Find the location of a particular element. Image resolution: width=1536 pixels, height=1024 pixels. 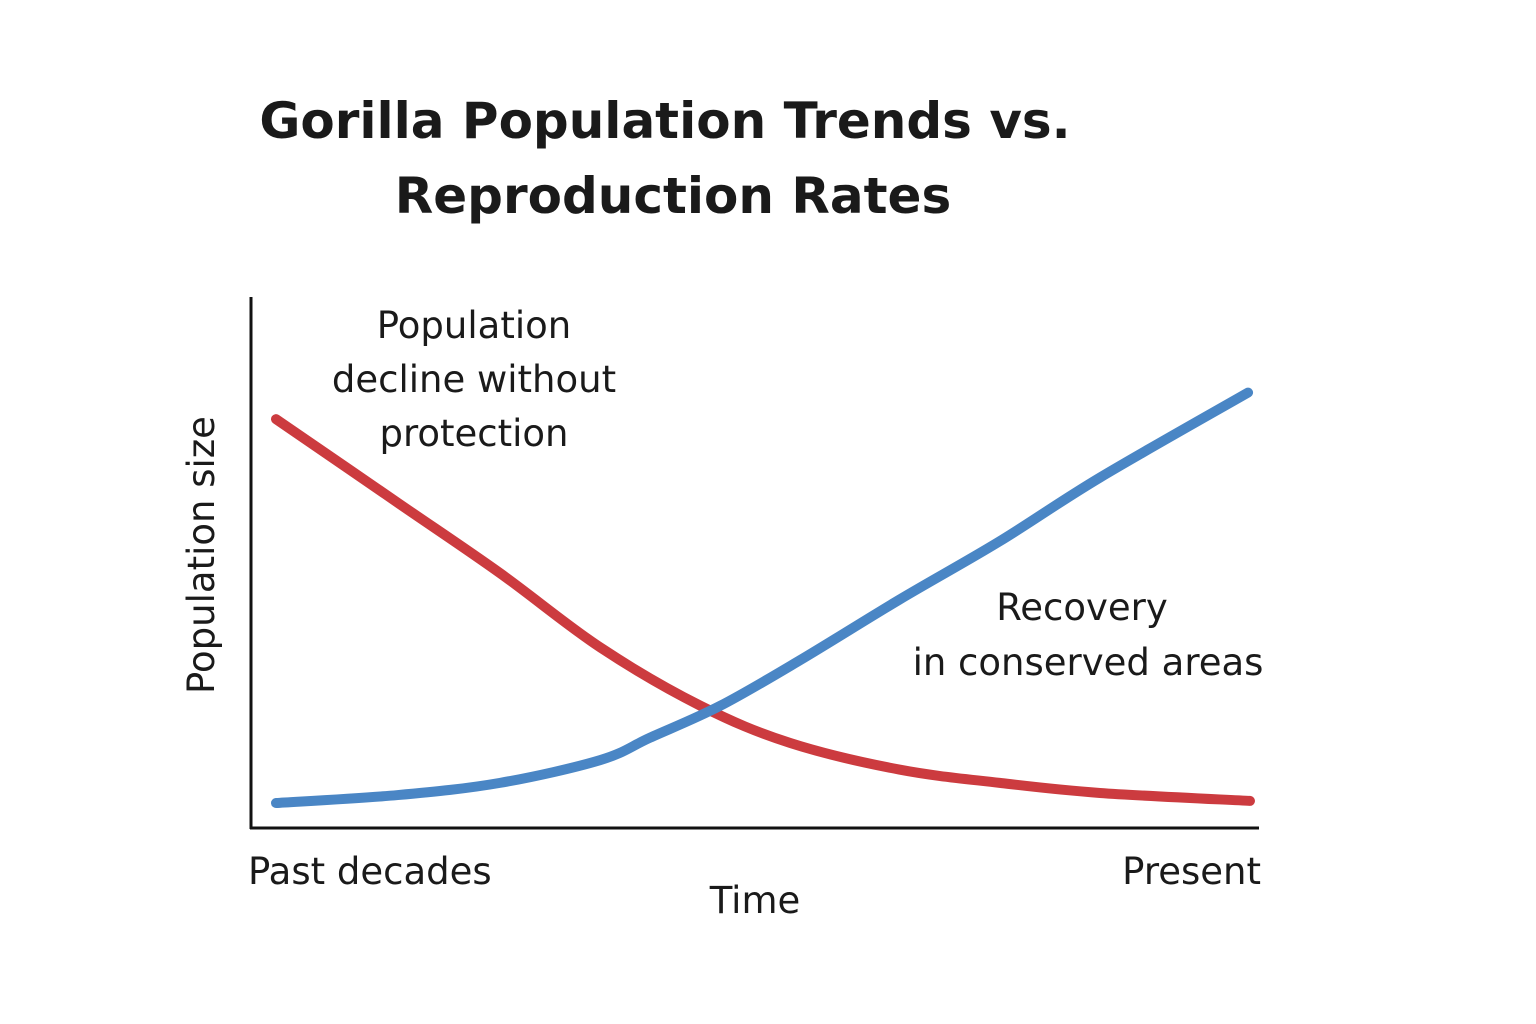

annotation-decline-line-2: decline without is located at coordinates (474, 379).